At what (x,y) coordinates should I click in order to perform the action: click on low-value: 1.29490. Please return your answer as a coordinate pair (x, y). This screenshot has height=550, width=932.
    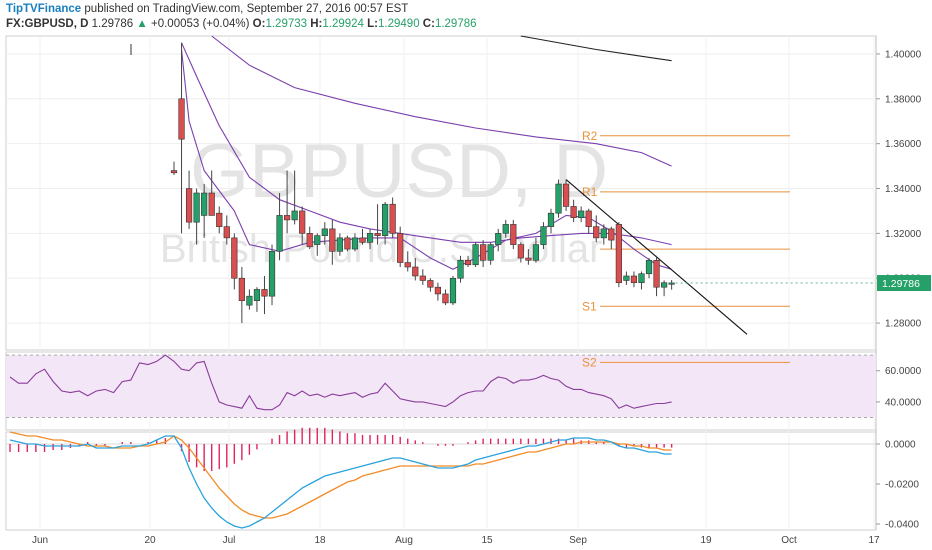
    Looking at the image, I should click on (399, 24).